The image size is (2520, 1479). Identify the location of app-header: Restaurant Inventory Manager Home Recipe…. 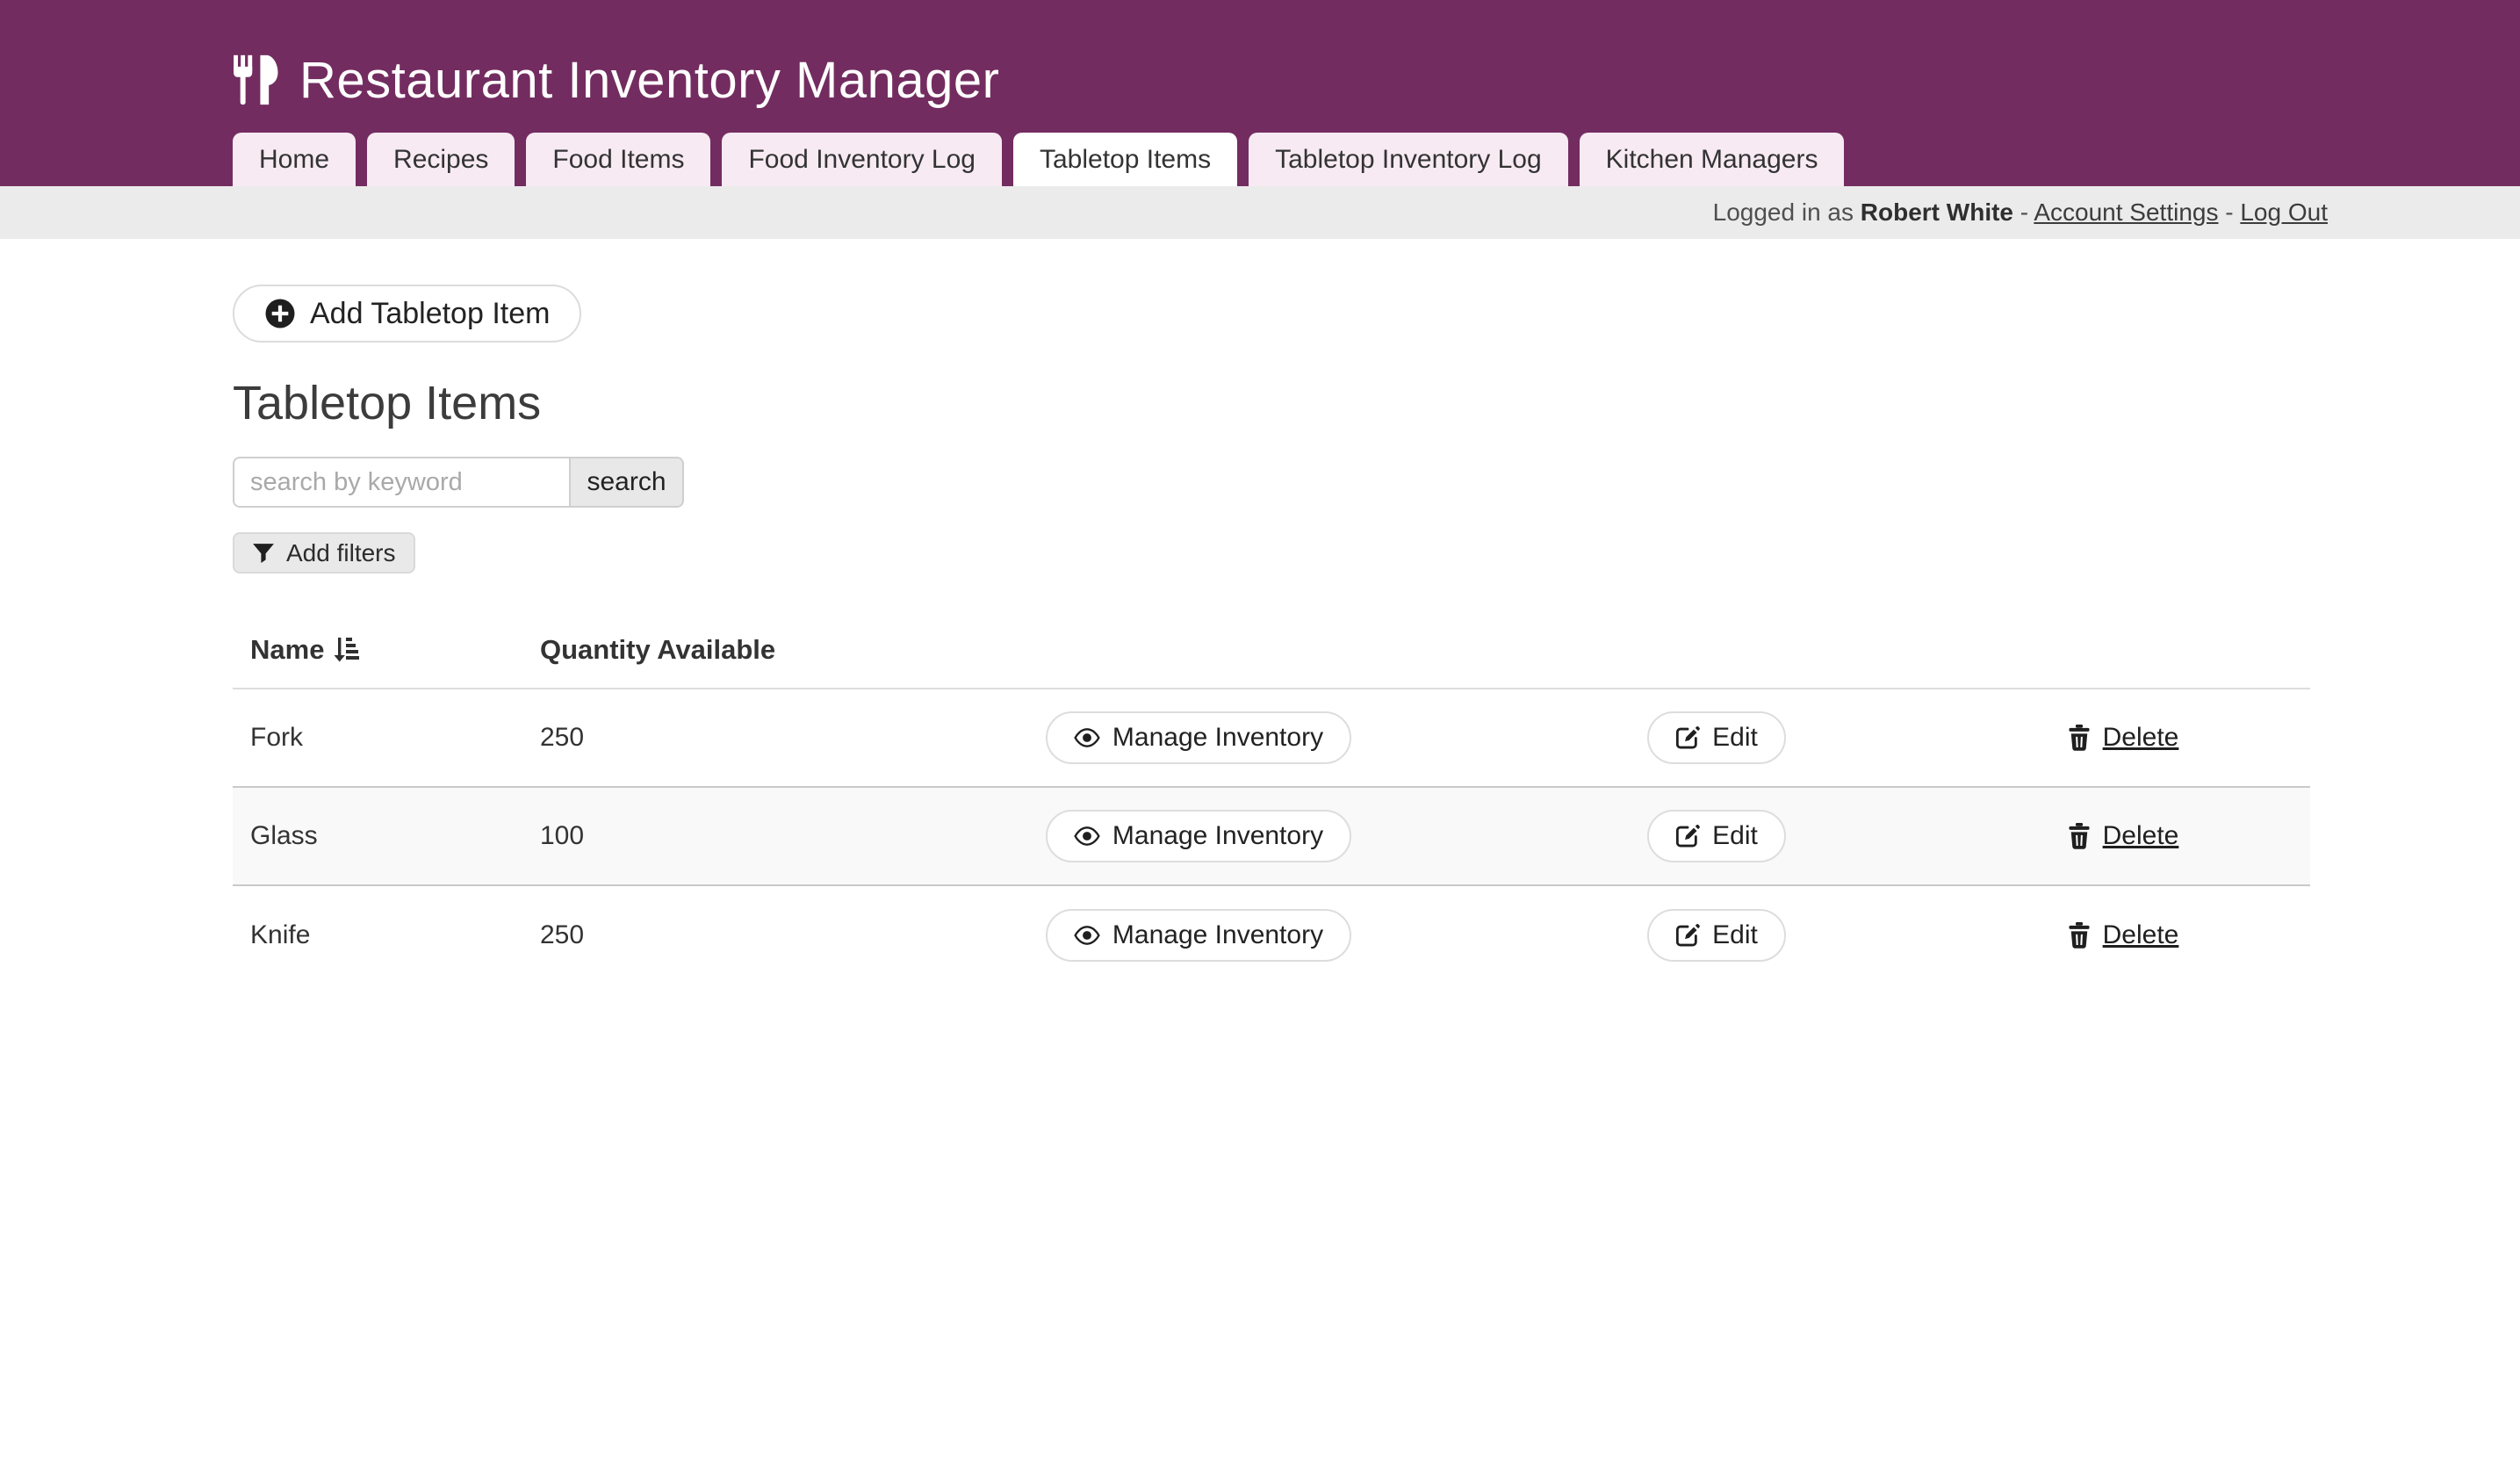
(1260, 93).